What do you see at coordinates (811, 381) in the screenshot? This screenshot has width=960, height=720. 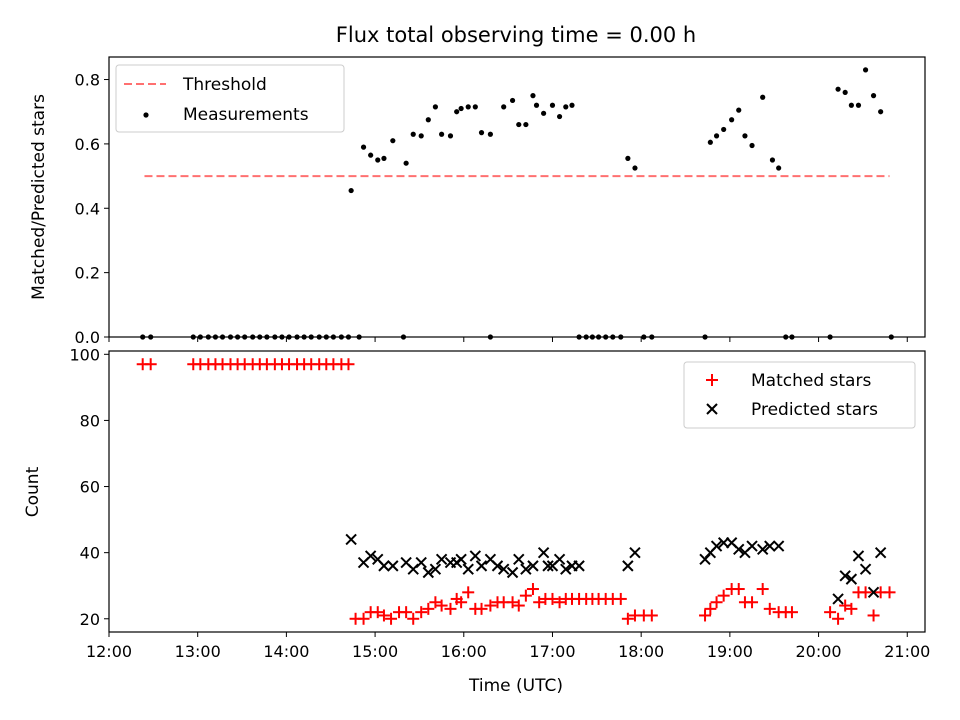 I see `legend-matched-label: Matched stars` at bounding box center [811, 381].